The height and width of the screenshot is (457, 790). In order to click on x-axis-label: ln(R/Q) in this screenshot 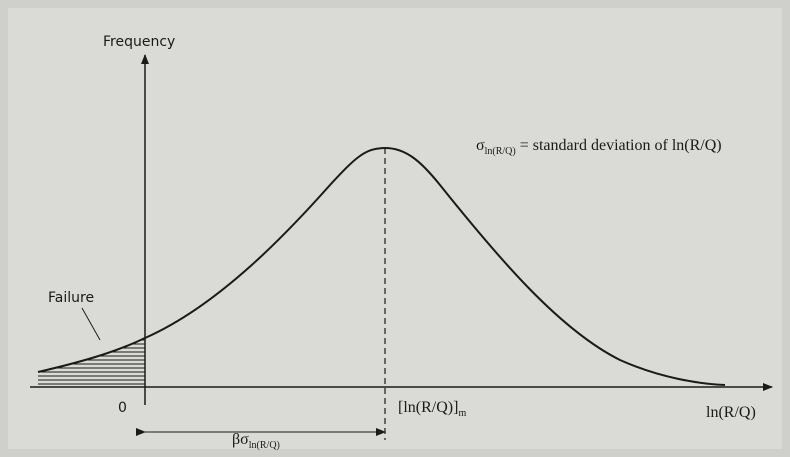, I will do `click(731, 412)`.